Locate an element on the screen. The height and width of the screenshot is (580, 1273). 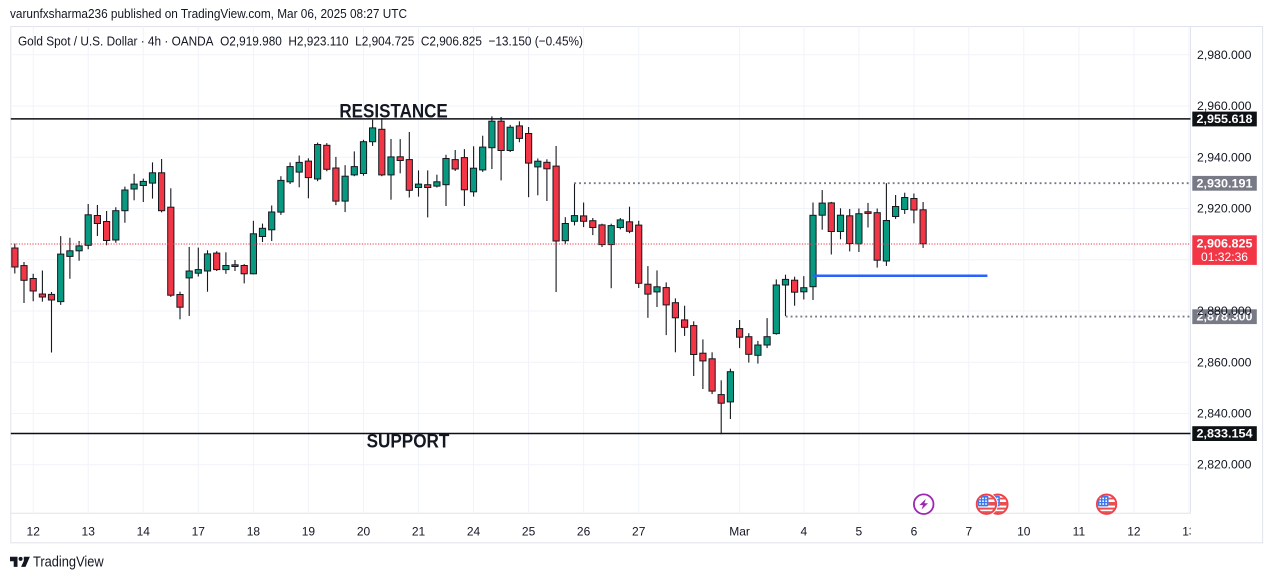
svg-text: 17 is located at coordinates (199, 532).